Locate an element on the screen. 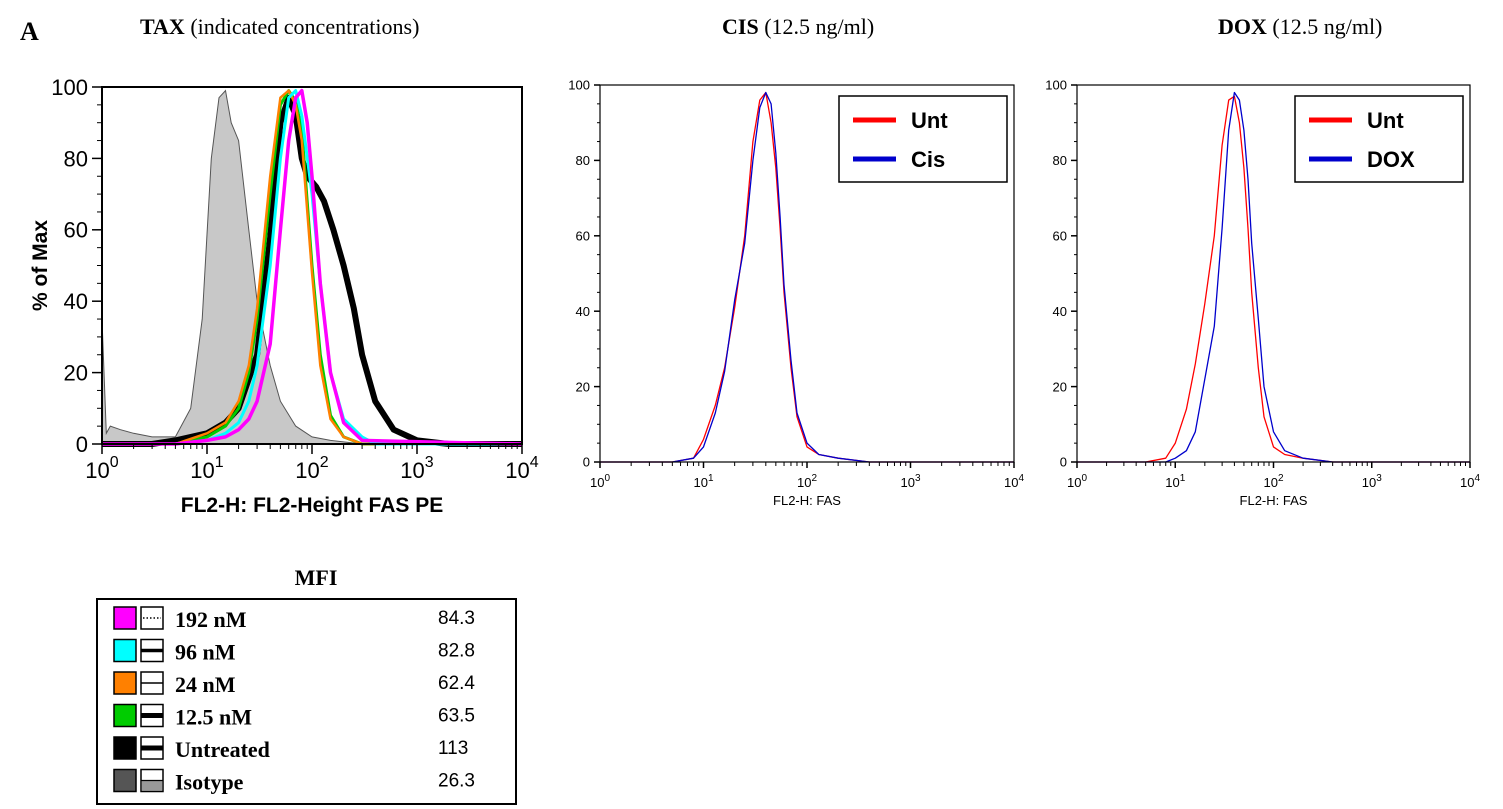 The width and height of the screenshot is (1503, 809). mfi-row-value: 62.4 is located at coordinates (456, 683).